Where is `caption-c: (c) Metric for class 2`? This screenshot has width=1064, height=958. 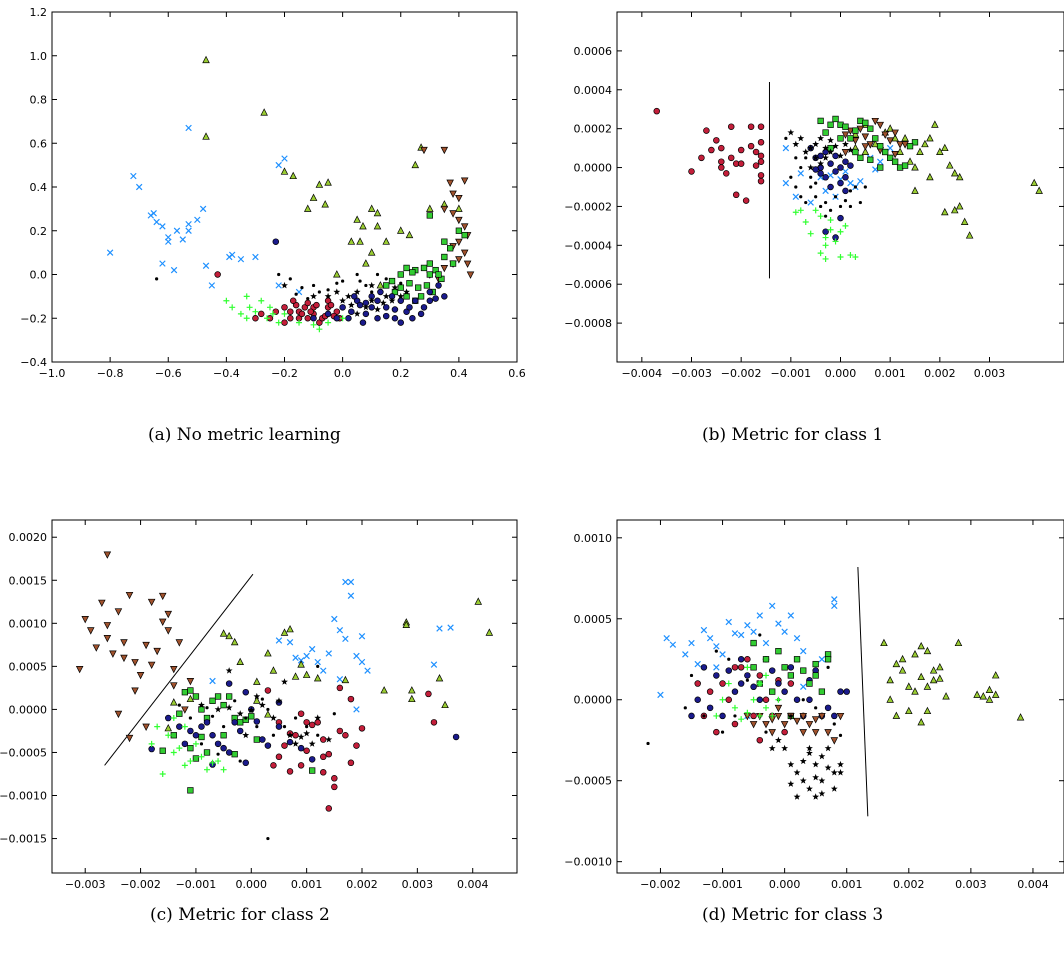 caption-c: (c) Metric for class 2 is located at coordinates (240, 915).